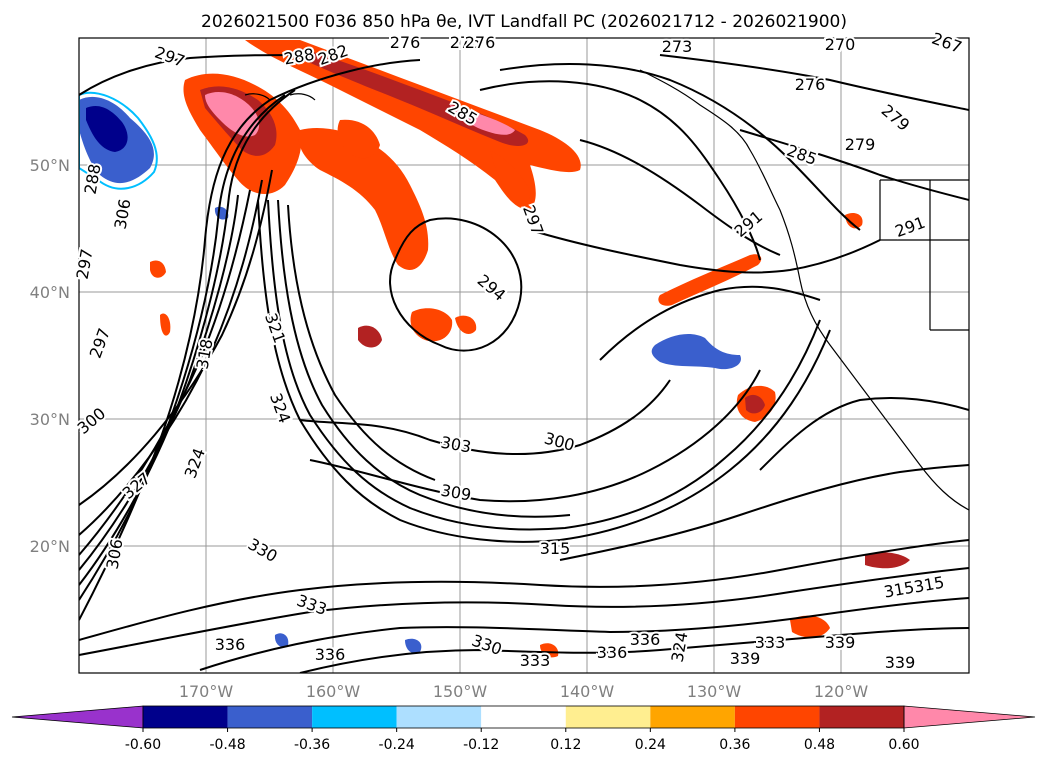 The image size is (1047, 767). I want to click on lon-tick-label: 170°W, so click(206, 691).